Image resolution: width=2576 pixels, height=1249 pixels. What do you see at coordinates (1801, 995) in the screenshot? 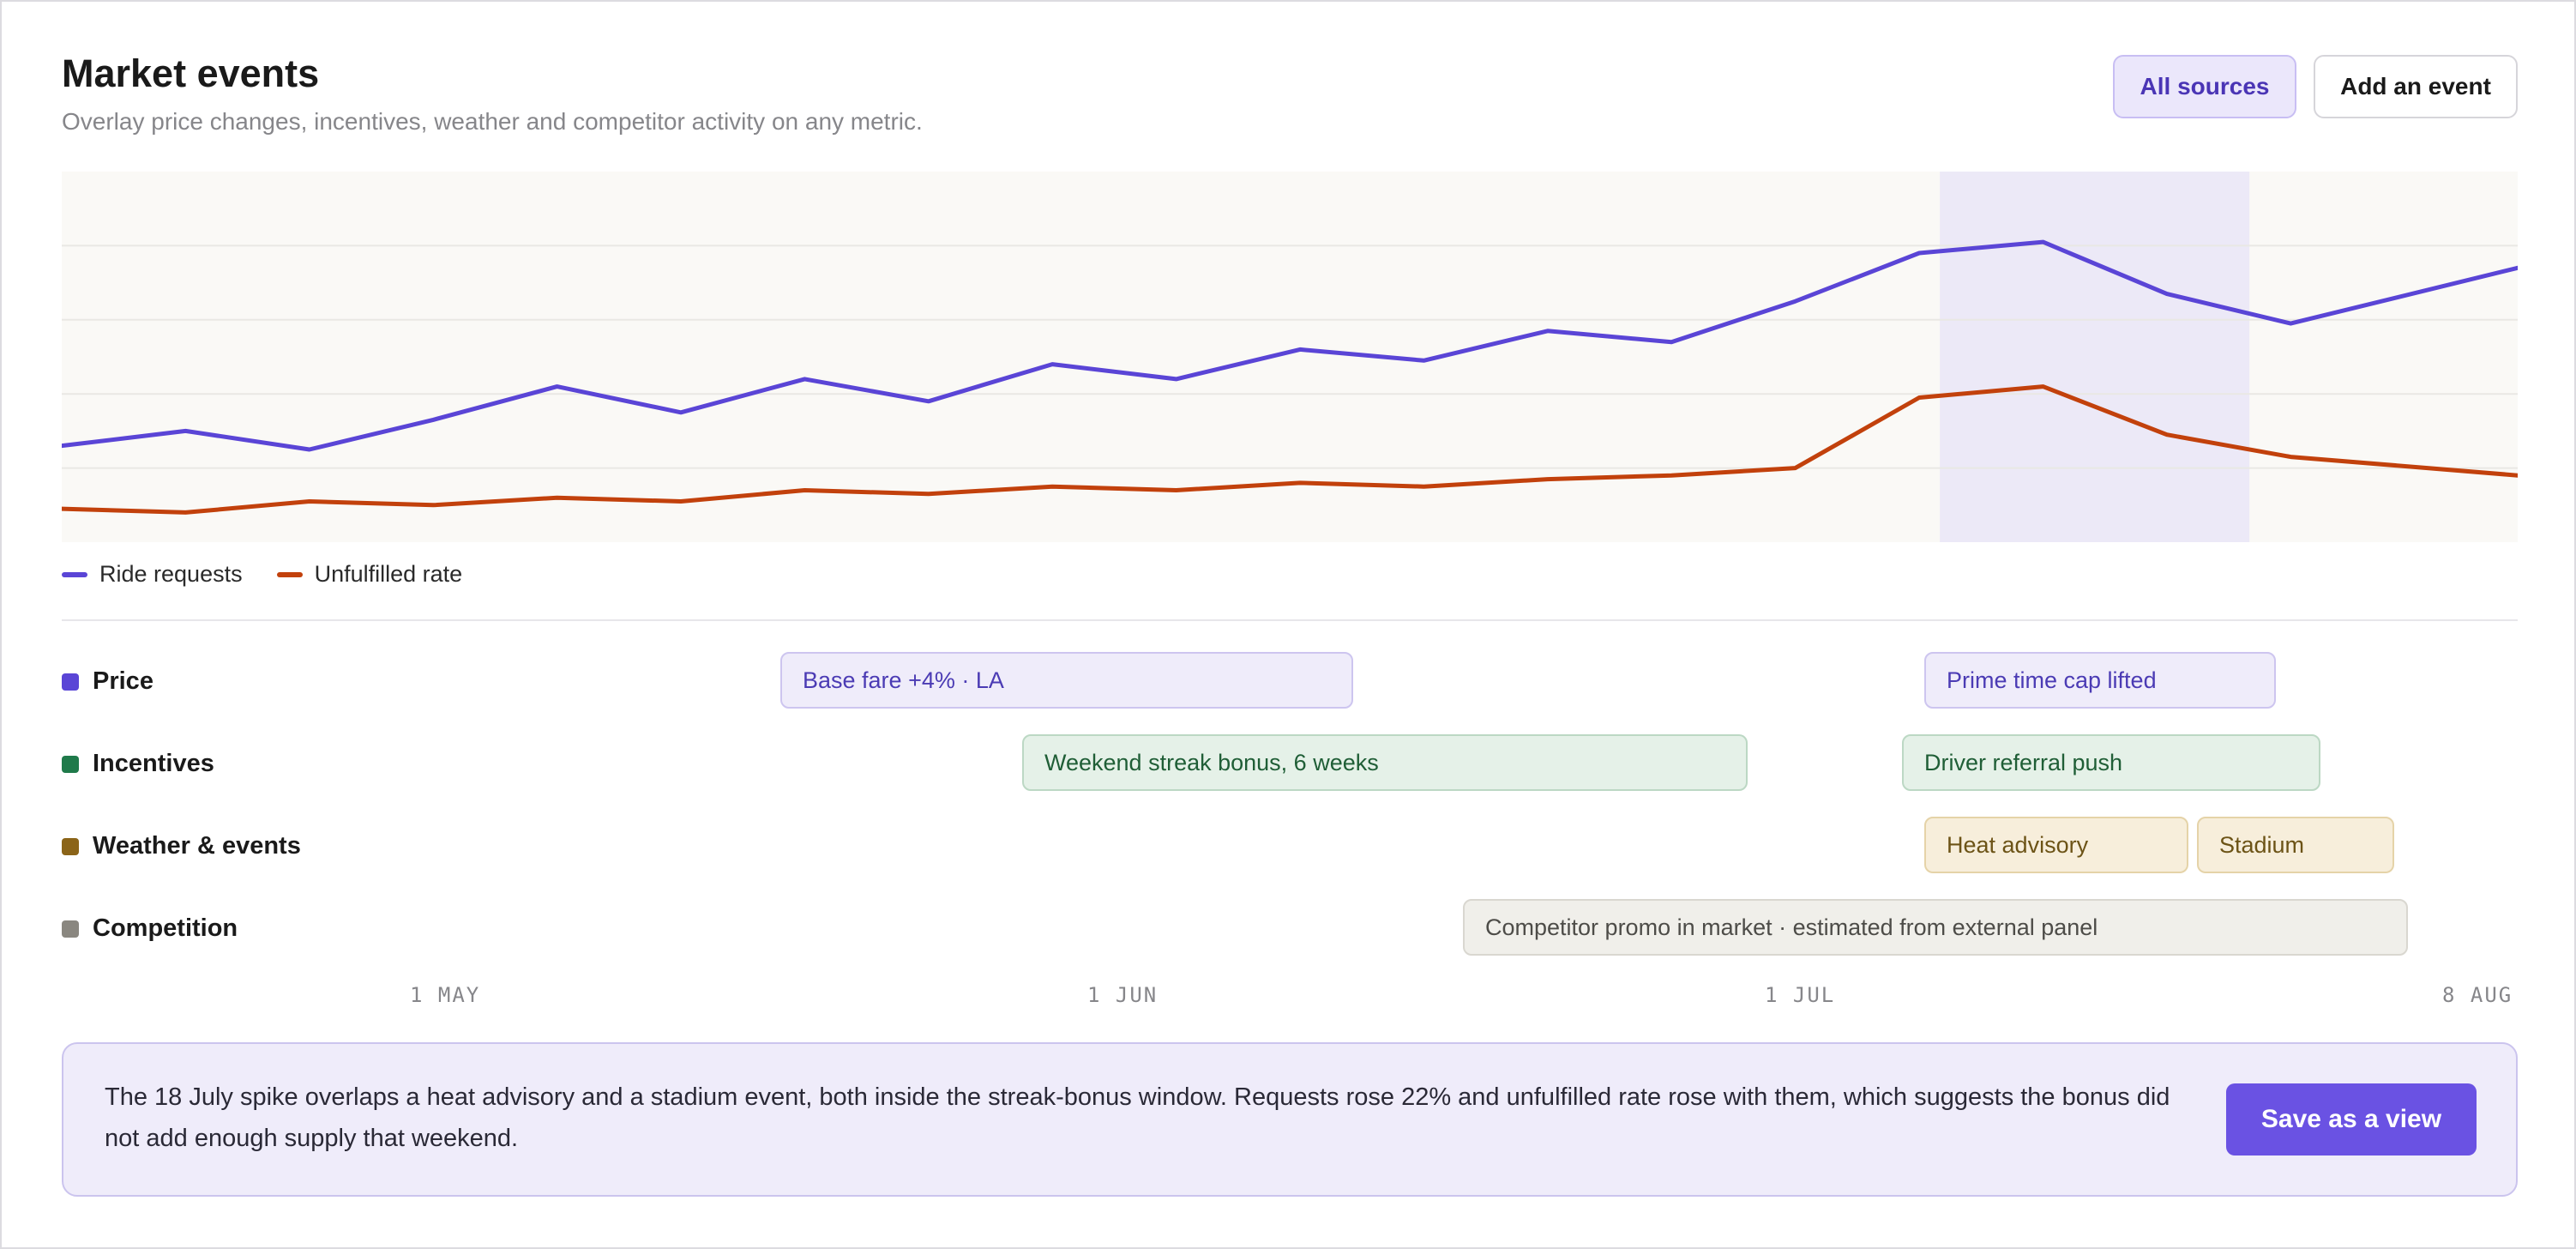
I see `axis-label-jul: 1 JUL` at bounding box center [1801, 995].